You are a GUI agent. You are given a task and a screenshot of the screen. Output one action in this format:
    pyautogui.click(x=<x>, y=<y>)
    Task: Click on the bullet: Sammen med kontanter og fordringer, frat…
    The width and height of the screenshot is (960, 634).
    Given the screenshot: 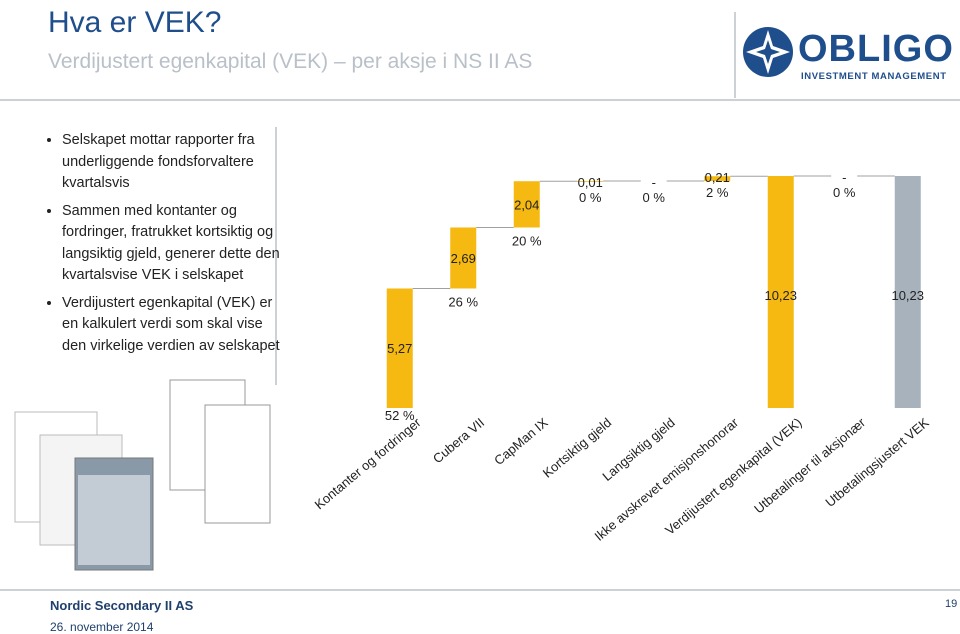 What is the action you would take?
    pyautogui.click(x=172, y=244)
    